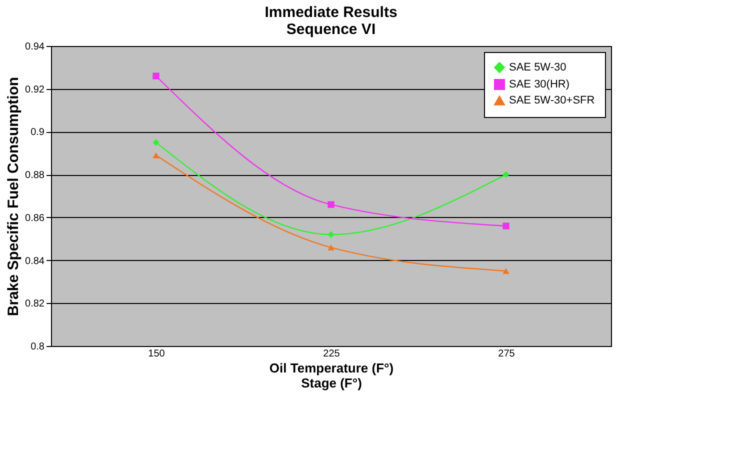 Image resolution: width=740 pixels, height=451 pixels. What do you see at coordinates (157, 354) in the screenshot?
I see `x-tick-label: 150` at bounding box center [157, 354].